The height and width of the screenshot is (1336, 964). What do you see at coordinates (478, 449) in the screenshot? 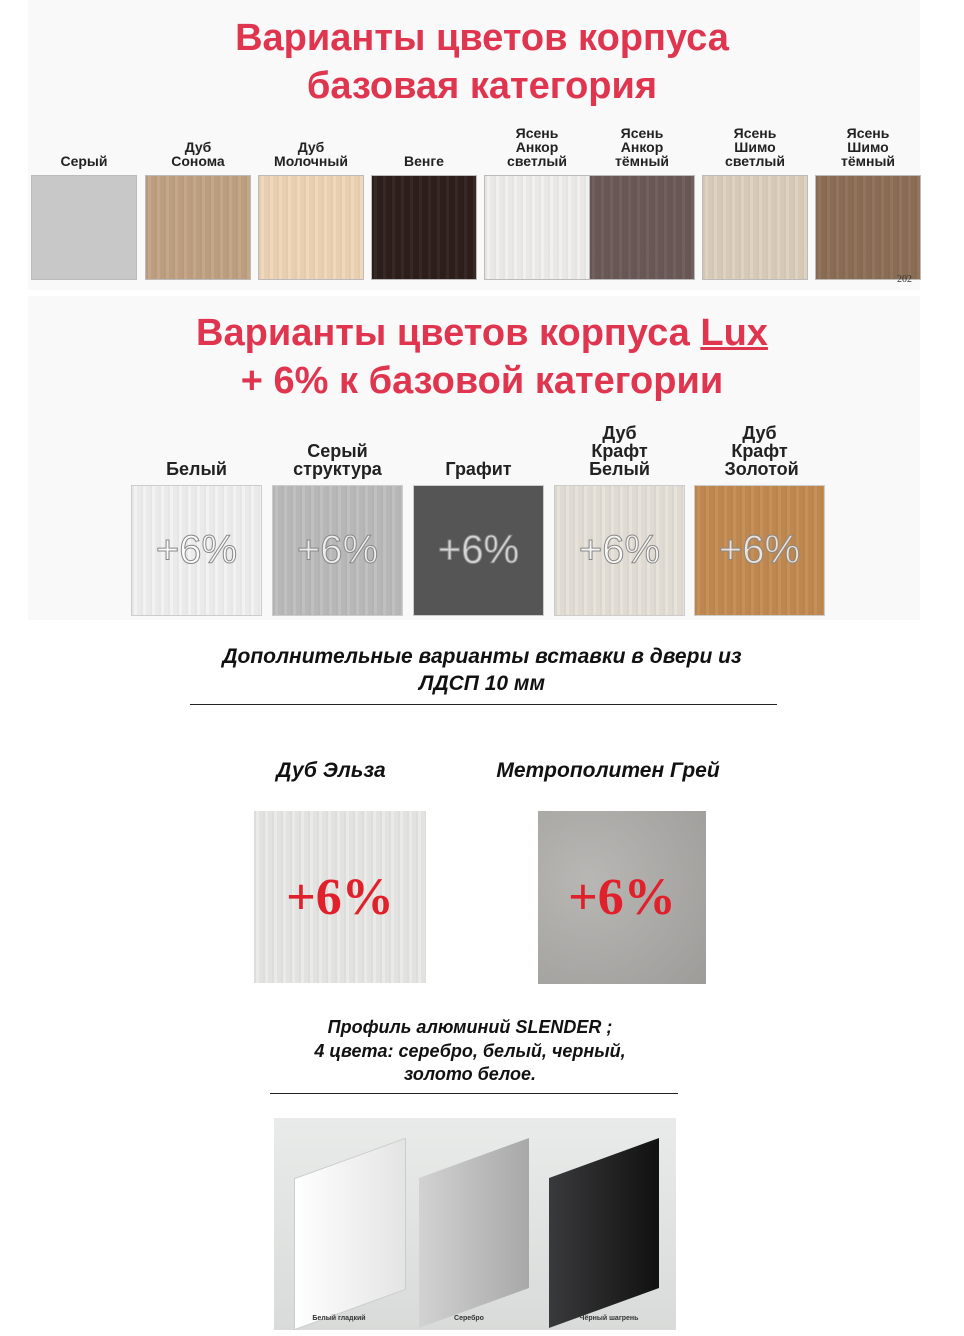
I see `lux-swatch-label: Графит` at bounding box center [478, 449].